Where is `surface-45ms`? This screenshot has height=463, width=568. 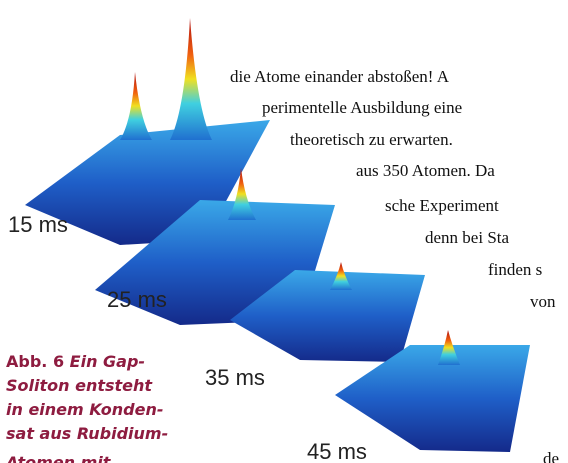
surface-45ms is located at coordinates (432, 398).